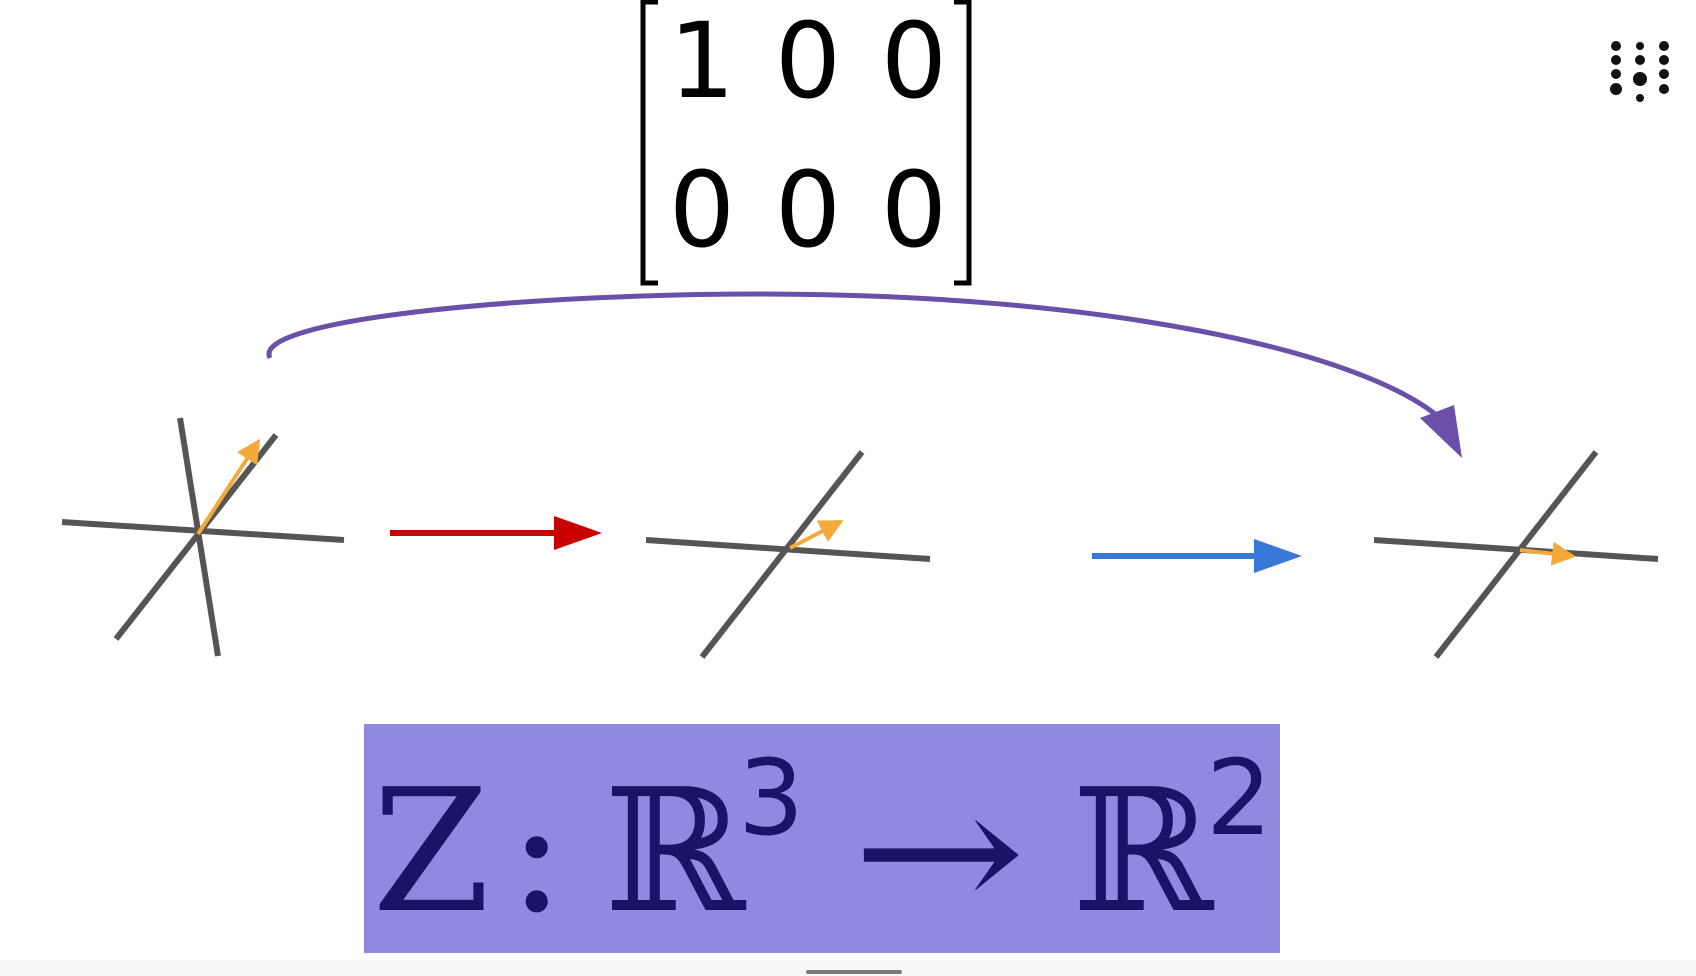  I want to click on bottom-drag-handle, so click(854, 972).